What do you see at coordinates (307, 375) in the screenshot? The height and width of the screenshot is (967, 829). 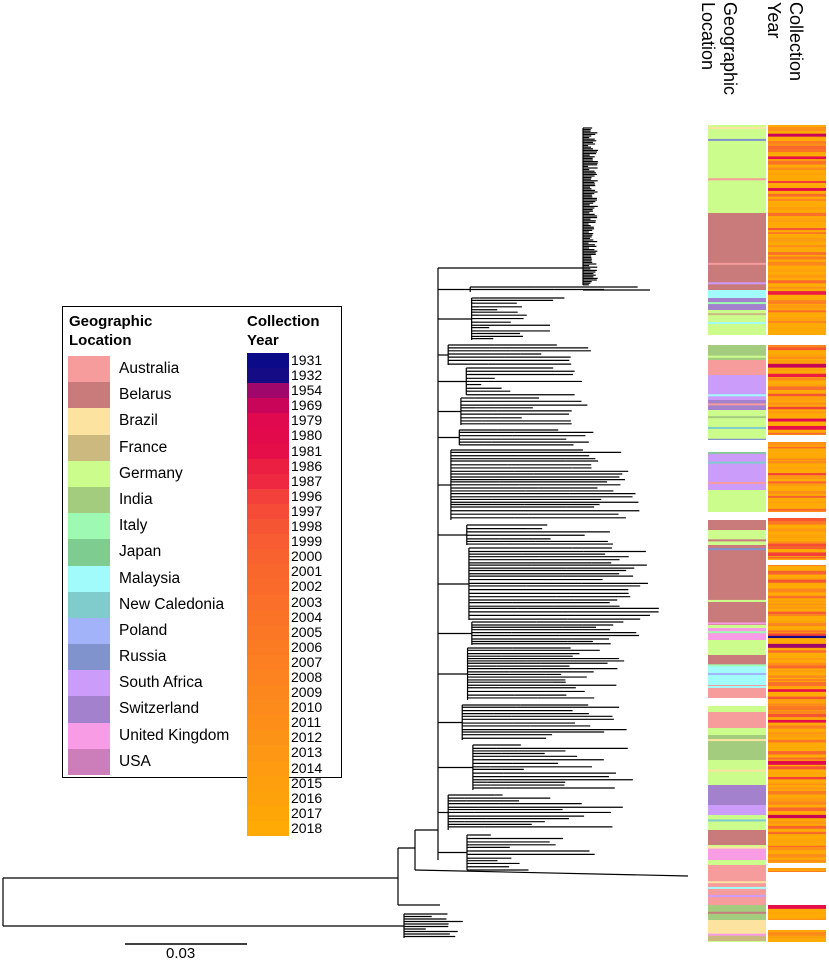 I see `year-legend-label: 1932` at bounding box center [307, 375].